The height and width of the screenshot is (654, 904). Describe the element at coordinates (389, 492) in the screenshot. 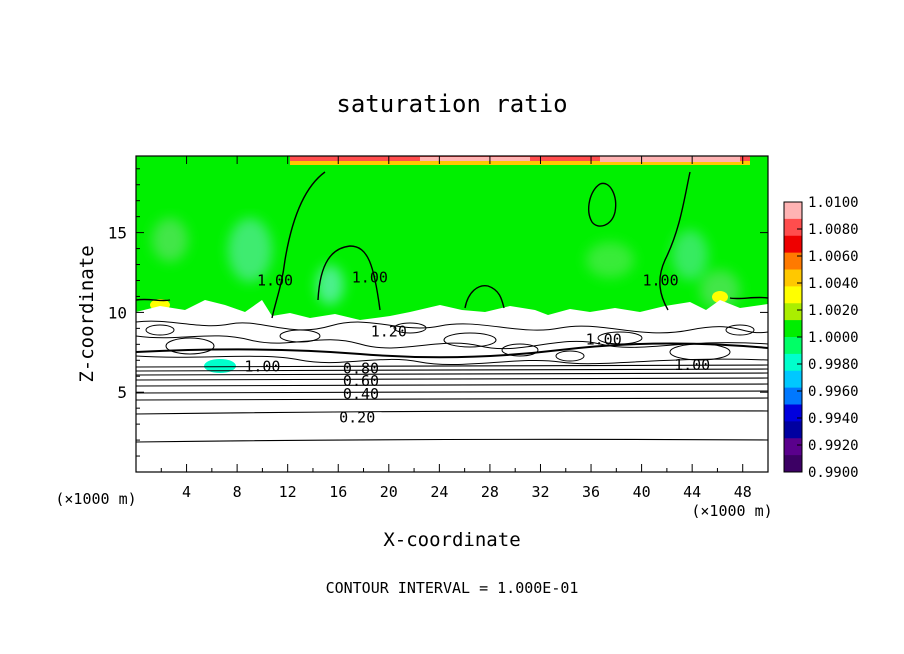

I see `x-tick-label: 20` at that location.